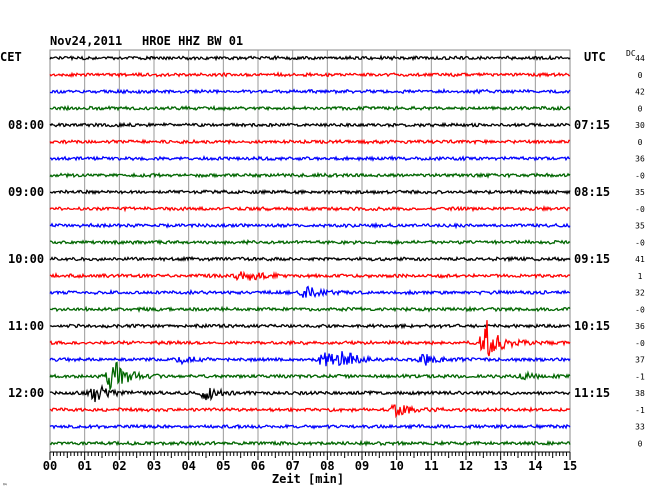  What do you see at coordinates (640, 259) in the screenshot?
I see `dc-value-12: 41` at bounding box center [640, 259].